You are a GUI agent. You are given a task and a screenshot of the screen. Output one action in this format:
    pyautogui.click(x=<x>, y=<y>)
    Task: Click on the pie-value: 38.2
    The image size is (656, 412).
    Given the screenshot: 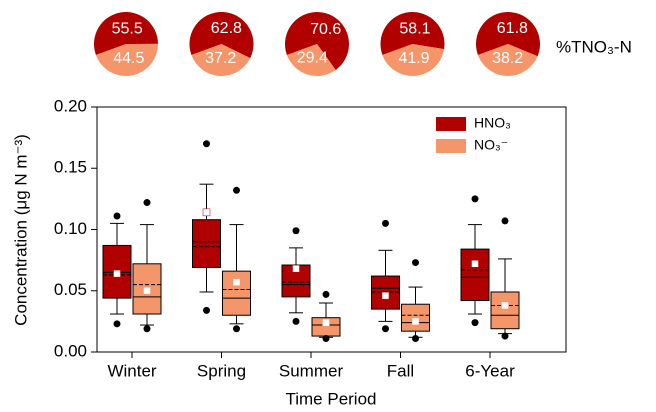 What is the action you would take?
    pyautogui.click(x=507, y=58)
    